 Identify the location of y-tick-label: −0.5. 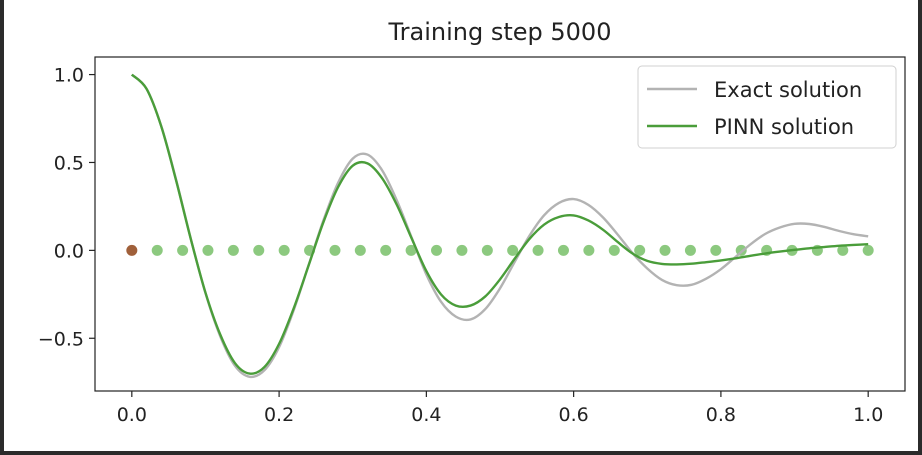
(61, 339).